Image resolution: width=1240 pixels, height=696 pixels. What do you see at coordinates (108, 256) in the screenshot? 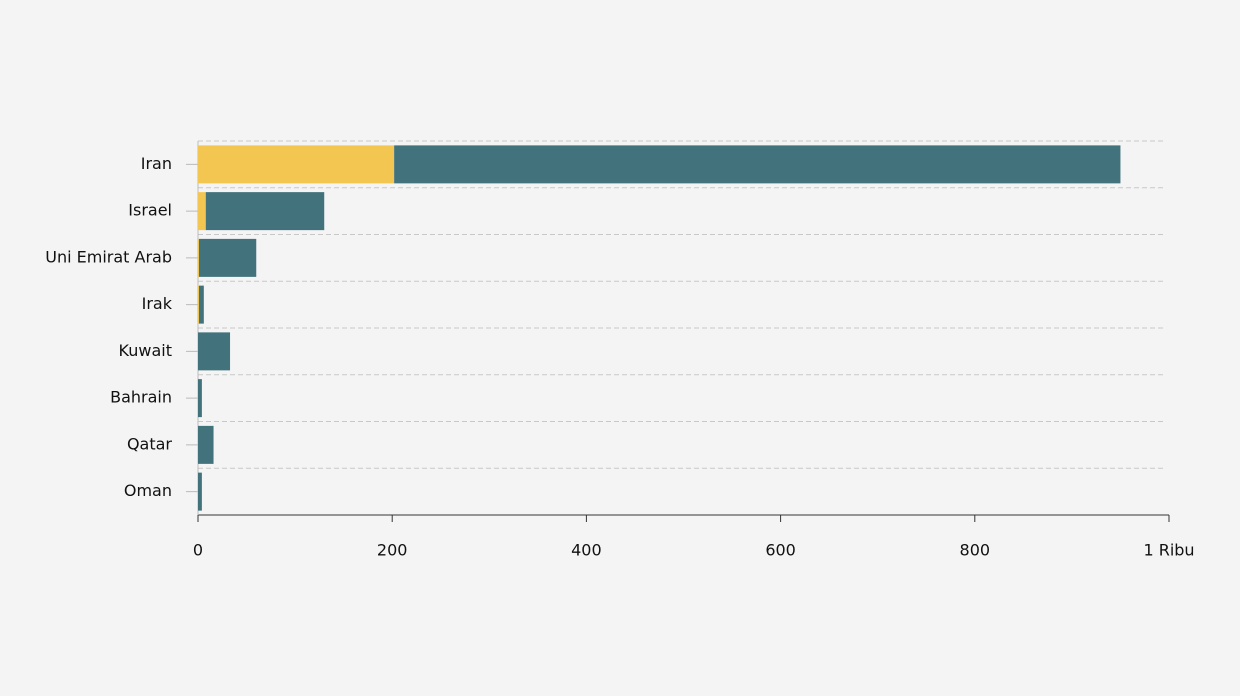
I see `y-tick-label: Uni Emirat Arab` at bounding box center [108, 256].